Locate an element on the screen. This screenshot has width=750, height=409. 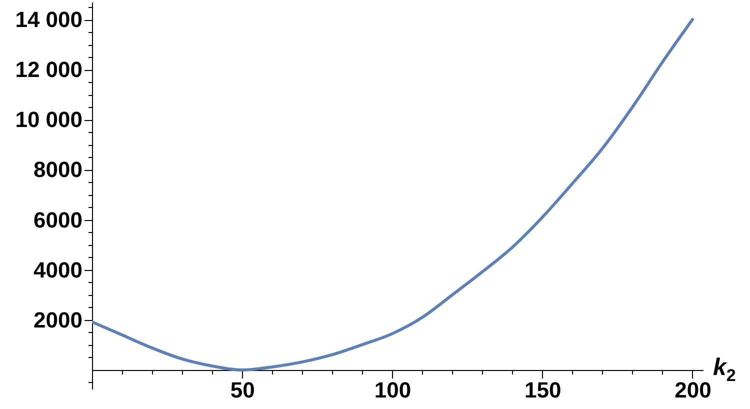
x-tick-label: 100 is located at coordinates (393, 389).